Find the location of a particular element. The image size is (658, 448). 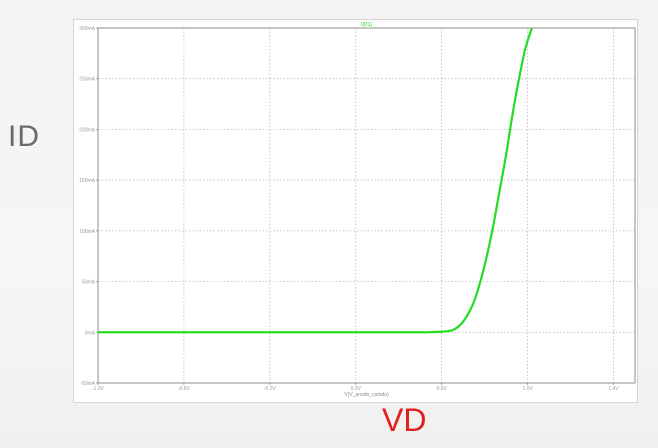

y-tick-label: 200mA is located at coordinates (87, 130).